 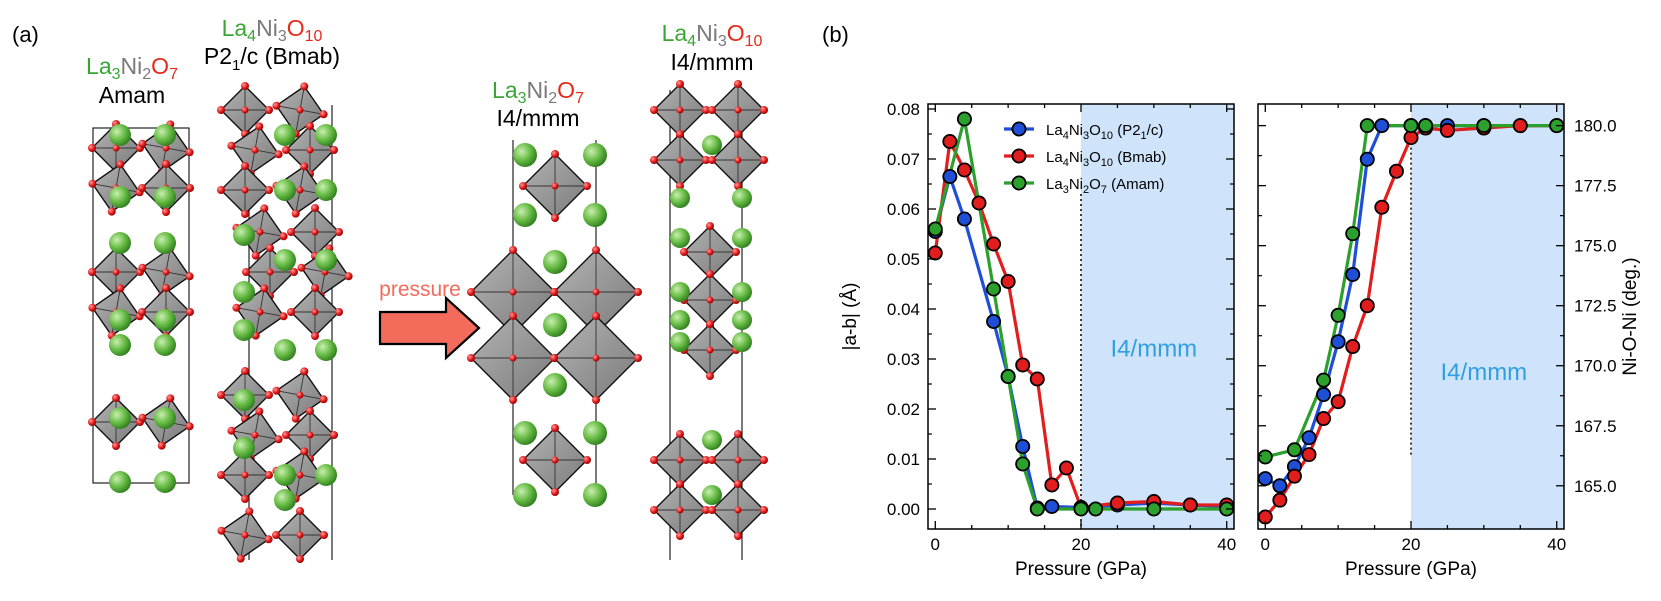 What do you see at coordinates (903, 359) in the screenshot?
I see `y-tick-label: 0.03` at bounding box center [903, 359].